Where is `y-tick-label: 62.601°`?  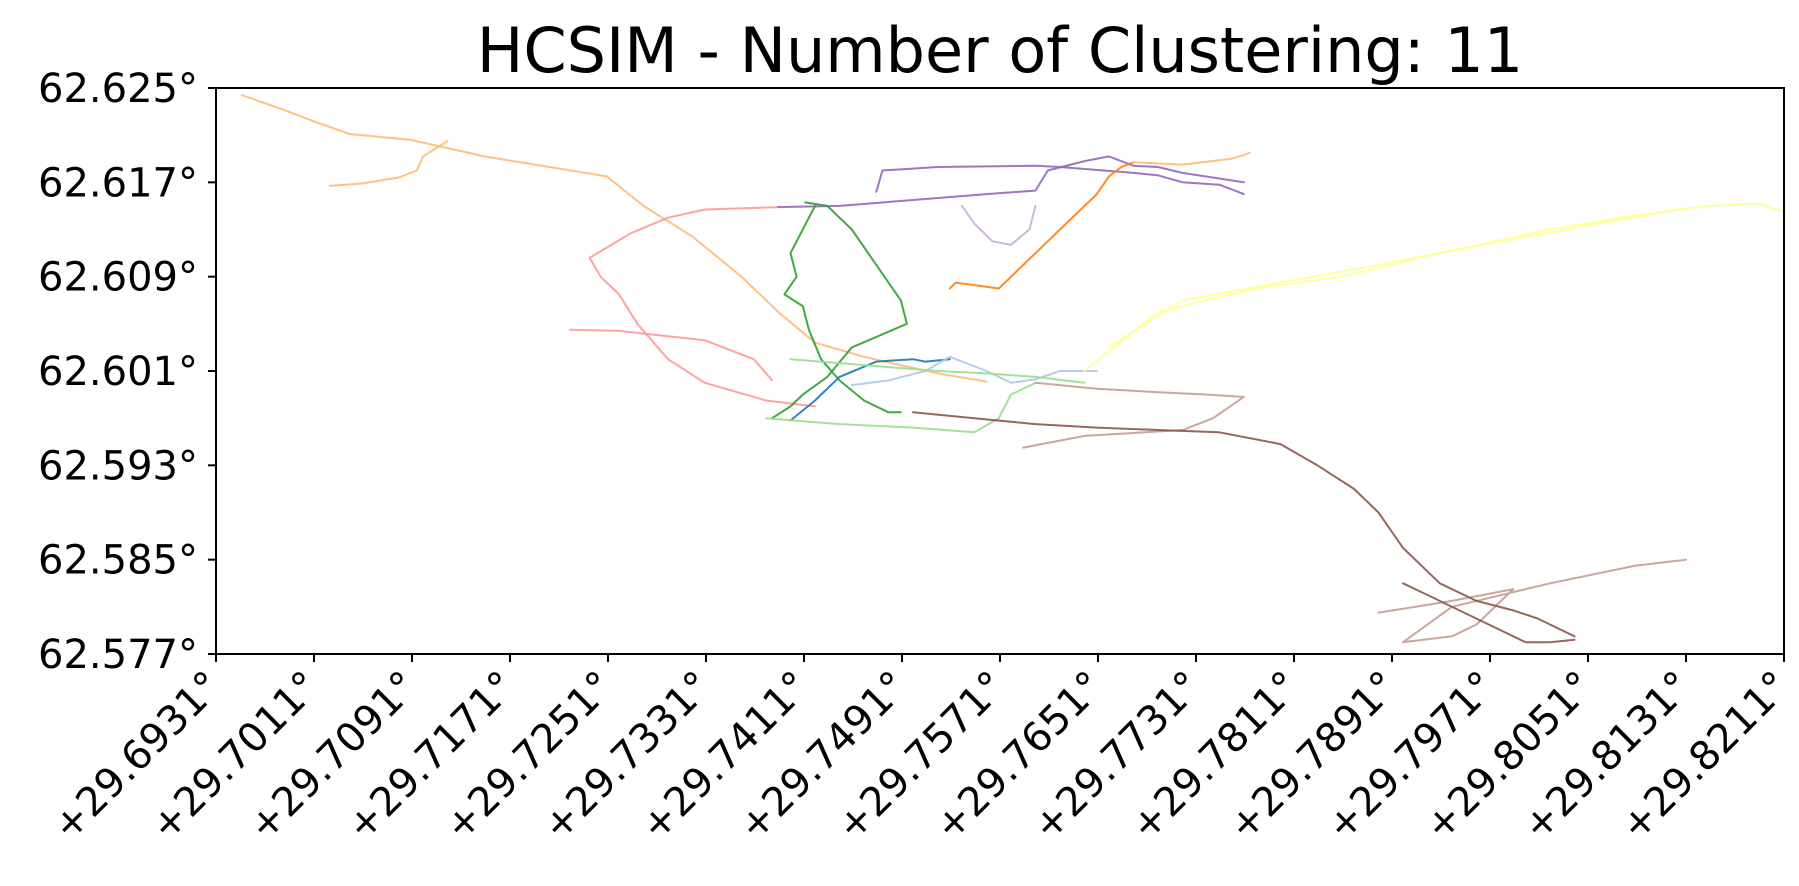
y-tick-label: 62.601° is located at coordinates (118, 372).